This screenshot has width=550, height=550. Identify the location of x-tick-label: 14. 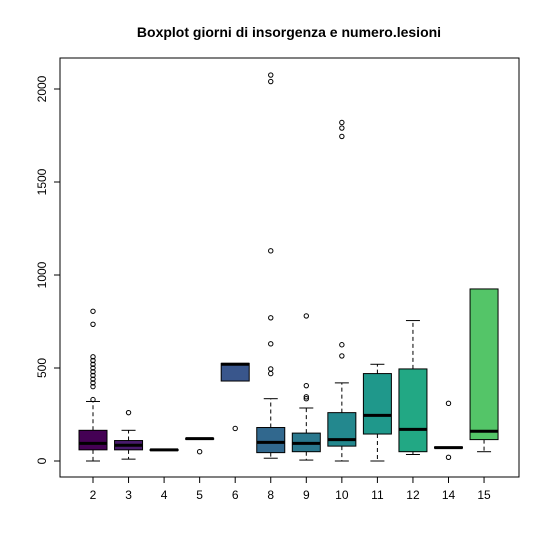
(449, 495).